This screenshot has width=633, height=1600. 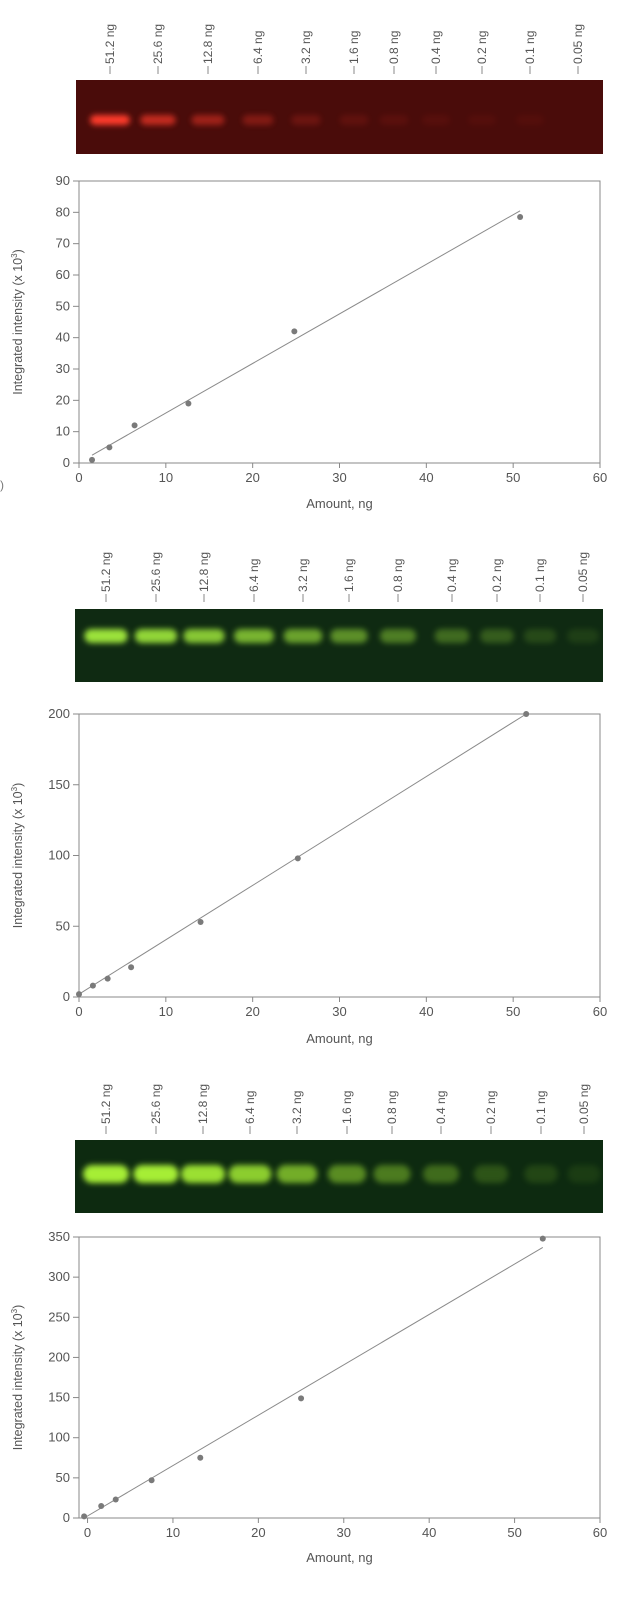 I want to click on lane-label: 0.4 ng, so click(x=441, y=1107).